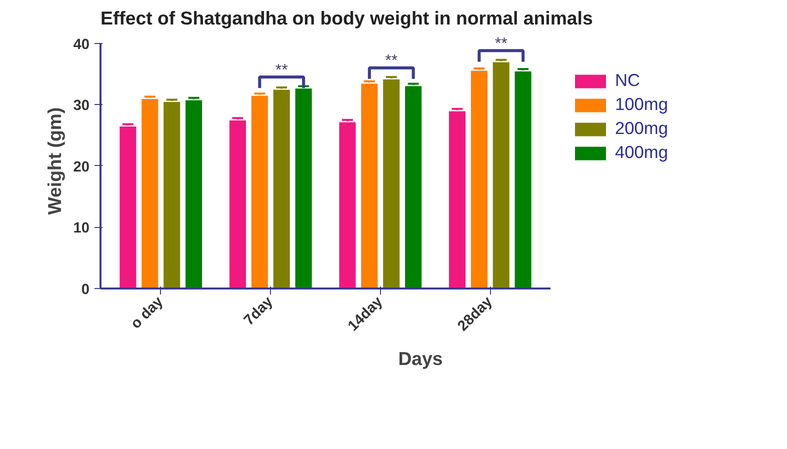  Describe the element at coordinates (81, 167) in the screenshot. I see `y-tick-label: 20` at that location.